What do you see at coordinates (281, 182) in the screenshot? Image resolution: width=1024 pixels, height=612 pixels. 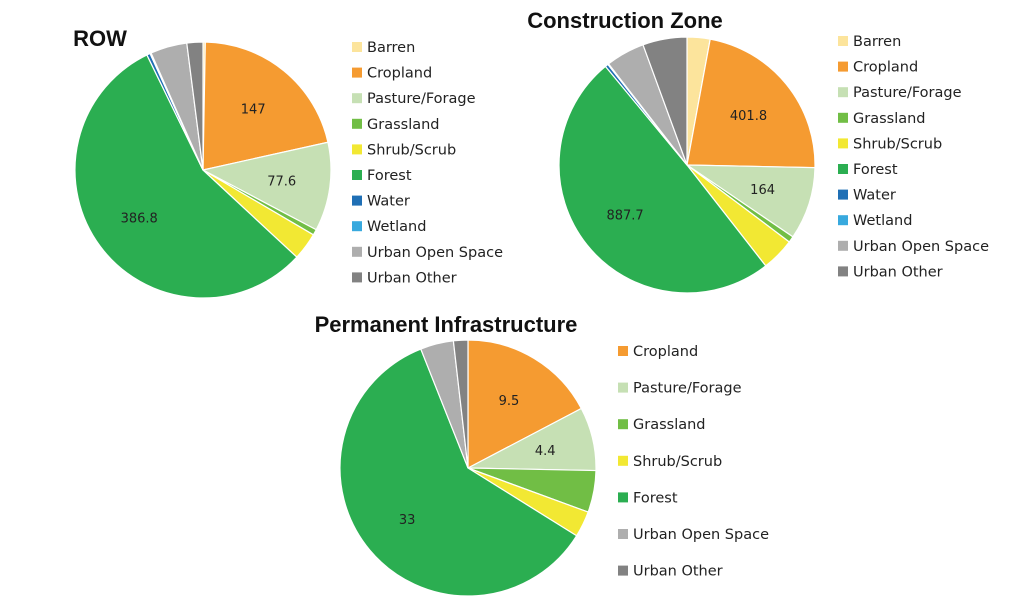 I see `data-label-pasture-forage: 77.6` at bounding box center [281, 182].